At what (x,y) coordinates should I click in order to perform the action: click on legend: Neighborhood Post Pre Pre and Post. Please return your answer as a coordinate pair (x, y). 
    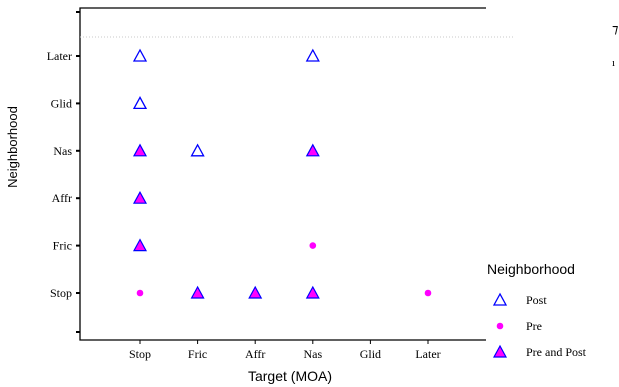
    Looking at the image, I should click on (537, 310).